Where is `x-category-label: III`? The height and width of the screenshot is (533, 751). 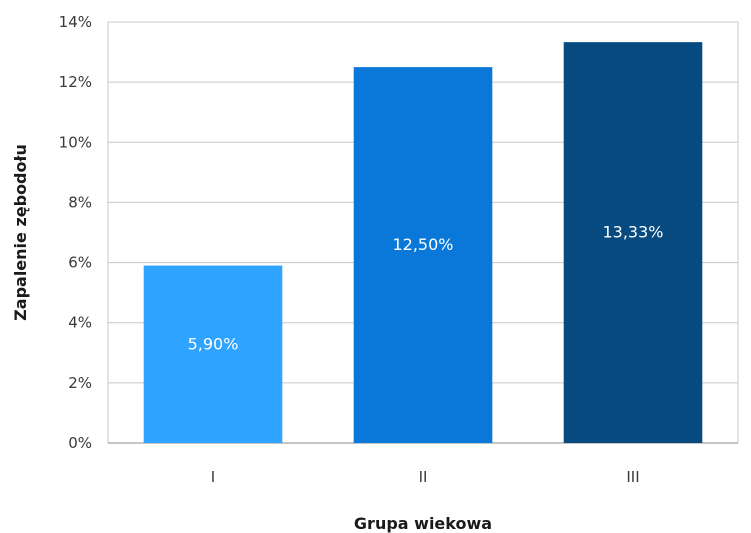
x-category-label: III is located at coordinates (632, 477).